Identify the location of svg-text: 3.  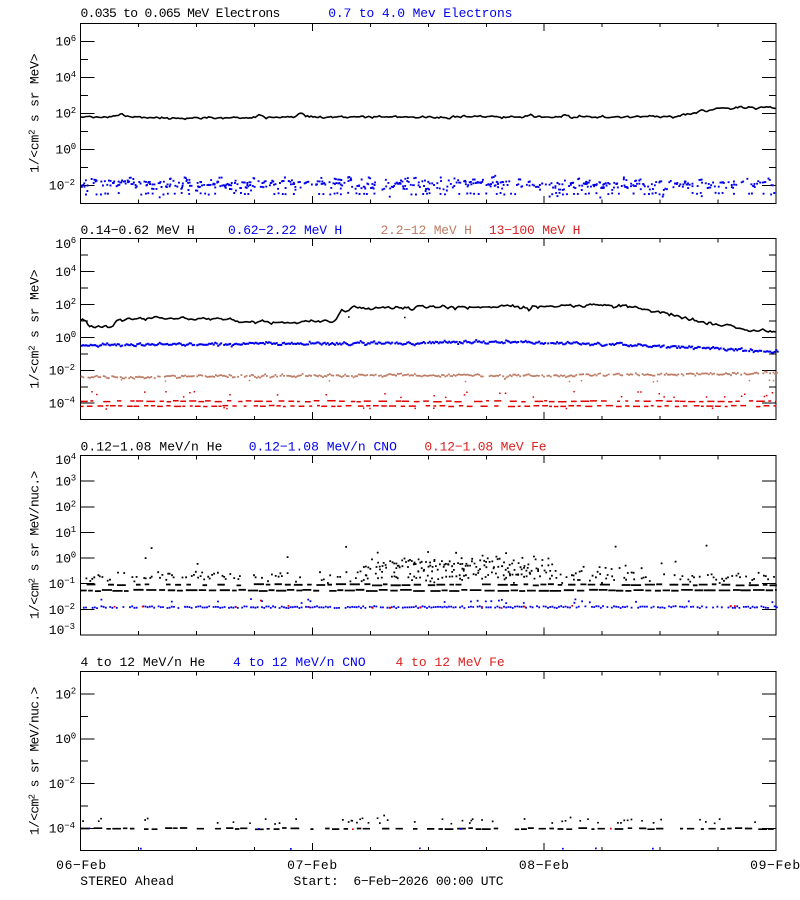
(73, 479).